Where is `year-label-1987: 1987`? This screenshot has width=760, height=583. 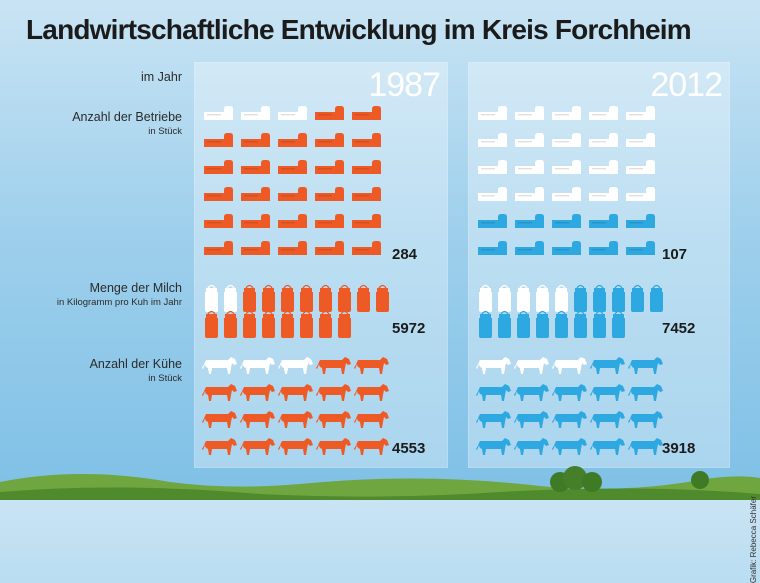 year-label-1987: 1987 is located at coordinates (404, 85).